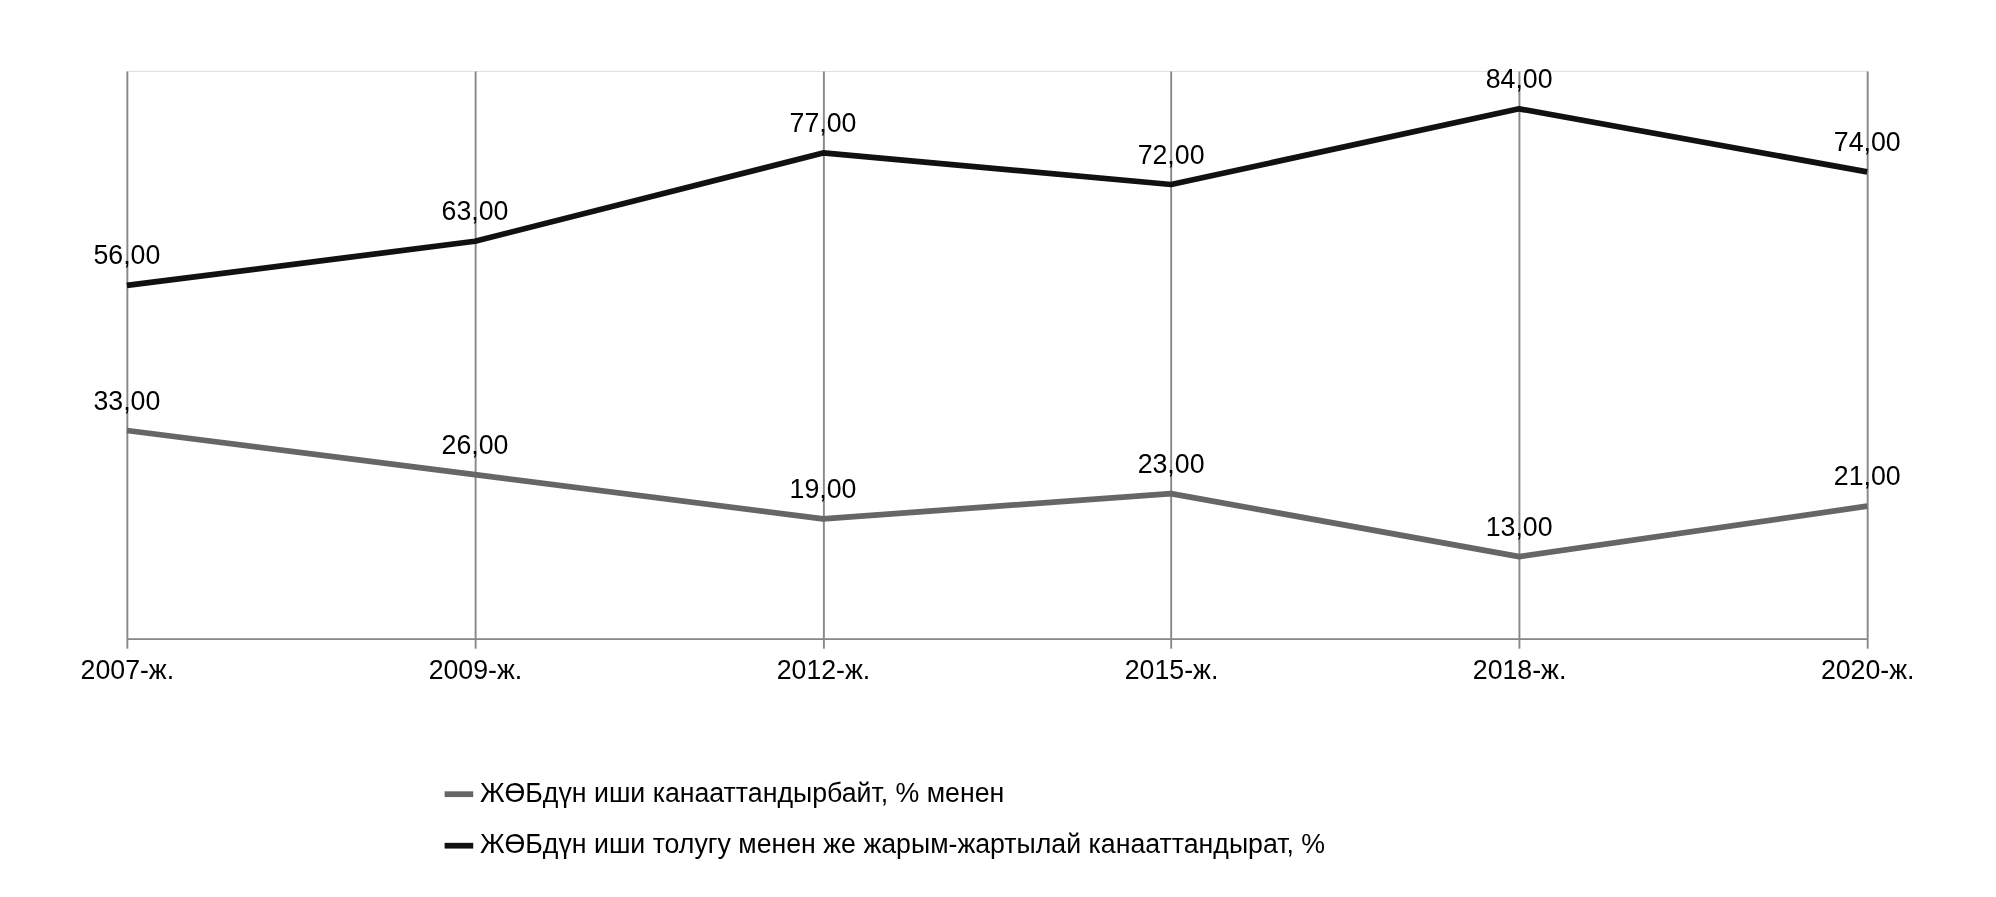  Describe the element at coordinates (127, 670) in the screenshot. I see `x-tick-label: 2007-ж.` at that location.